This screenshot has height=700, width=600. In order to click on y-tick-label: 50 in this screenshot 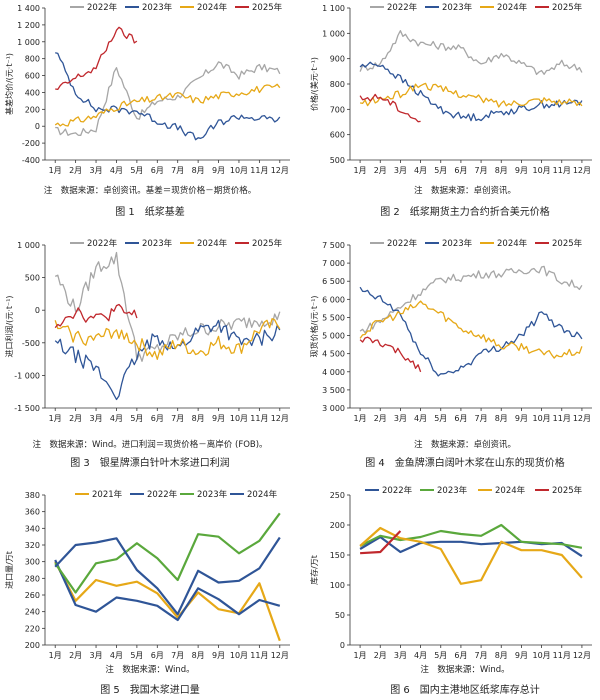, I will do `click(340, 615)`.